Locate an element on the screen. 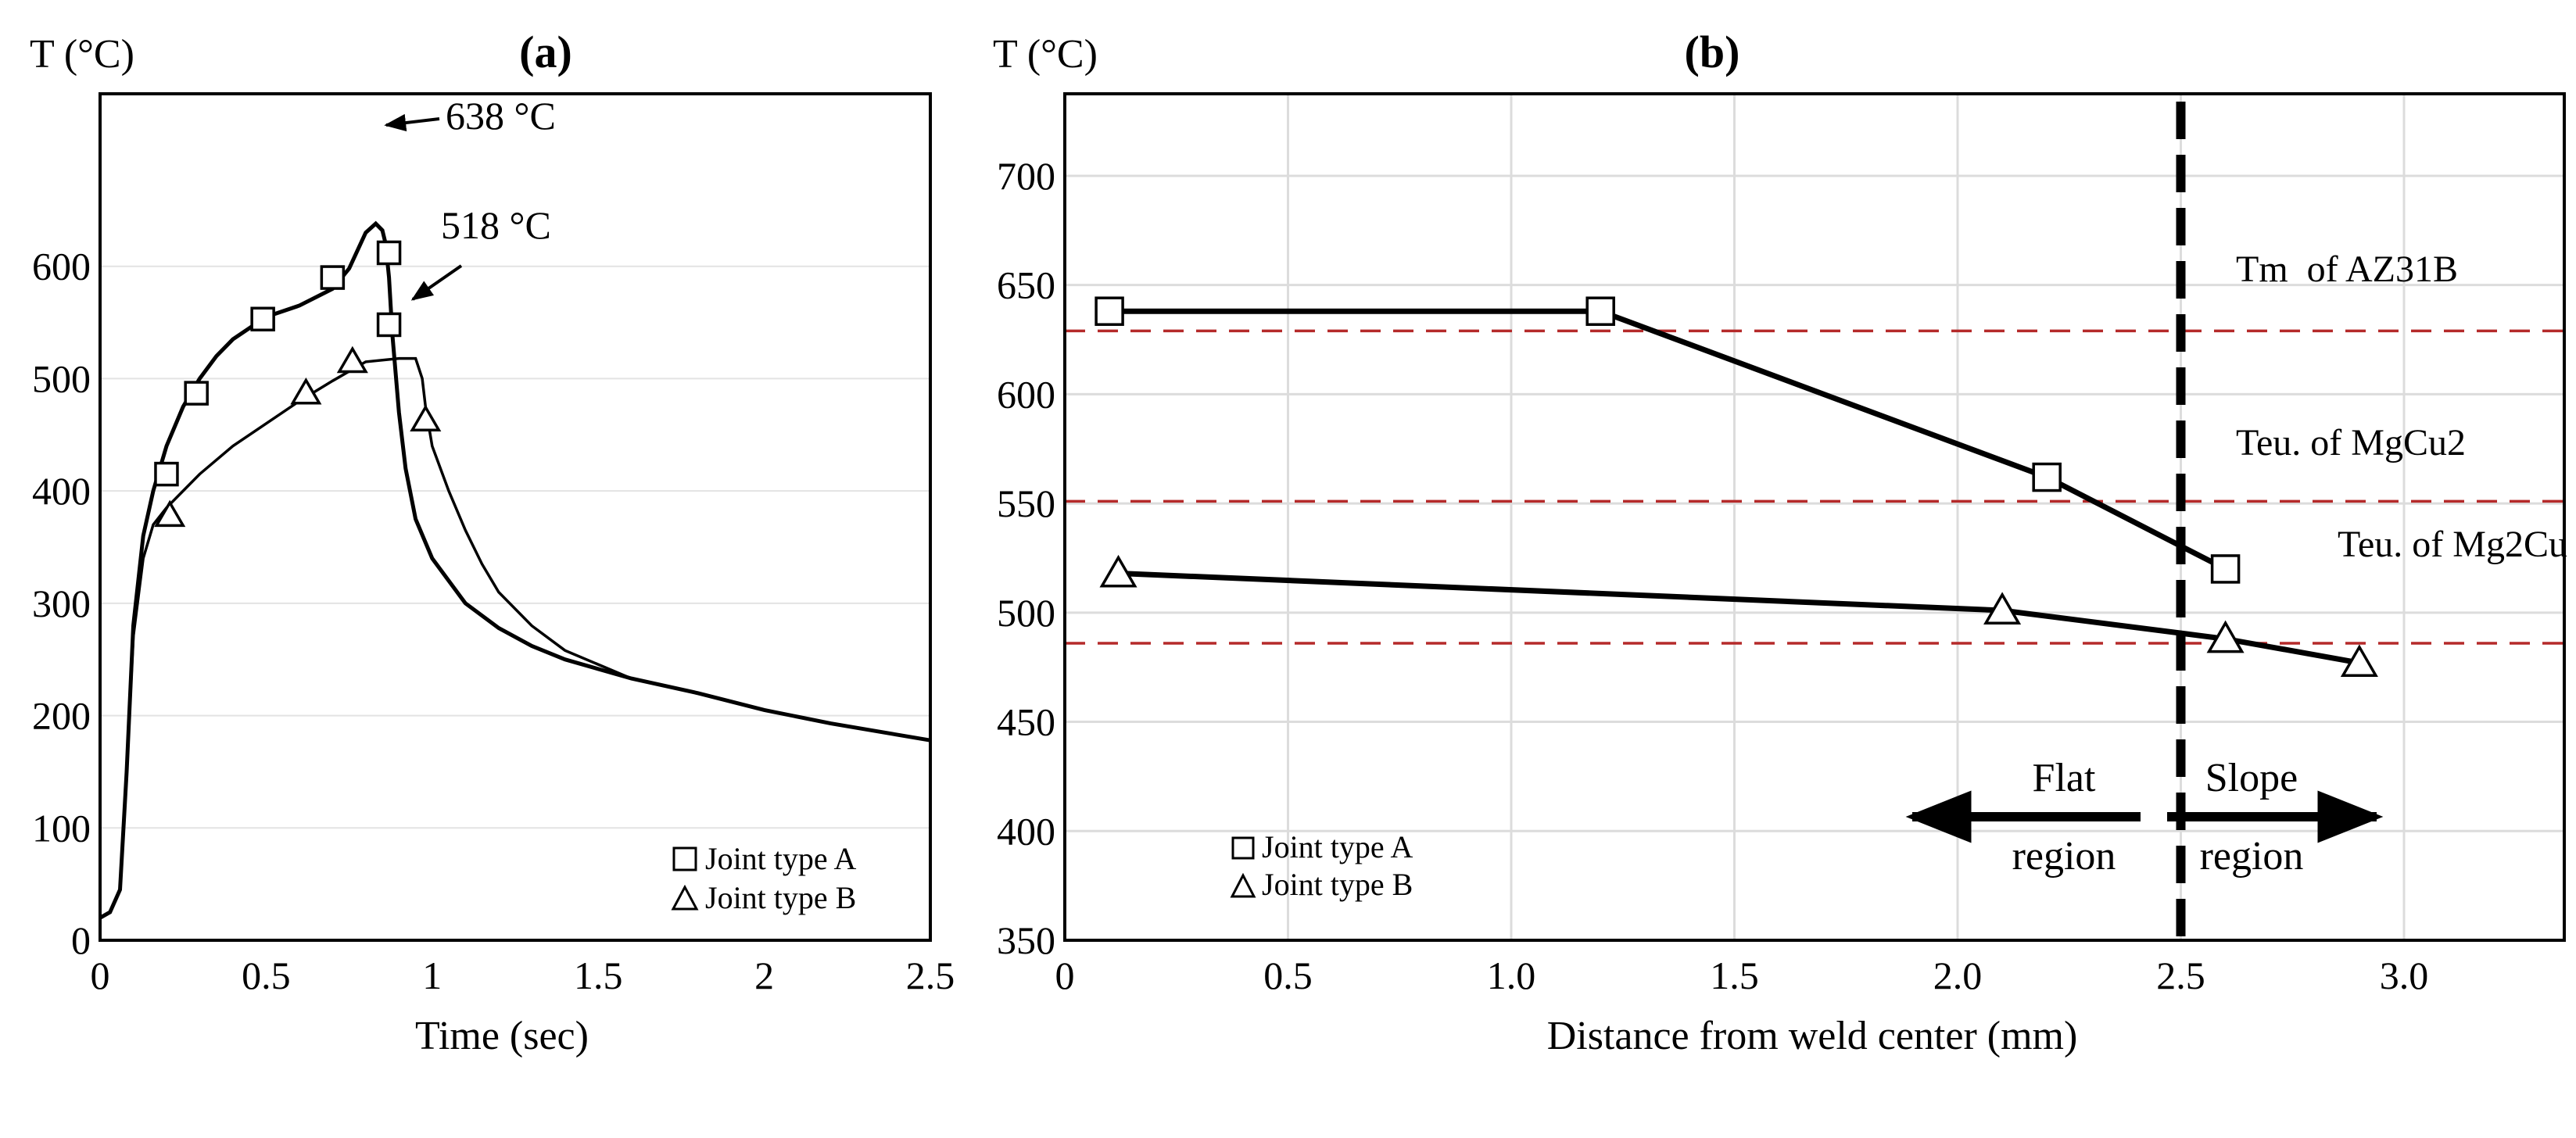 This screenshot has width=2576, height=1138. panel-a-x-ticks: 0 0.5 1 1.5 2 2.5 is located at coordinates (523, 976).